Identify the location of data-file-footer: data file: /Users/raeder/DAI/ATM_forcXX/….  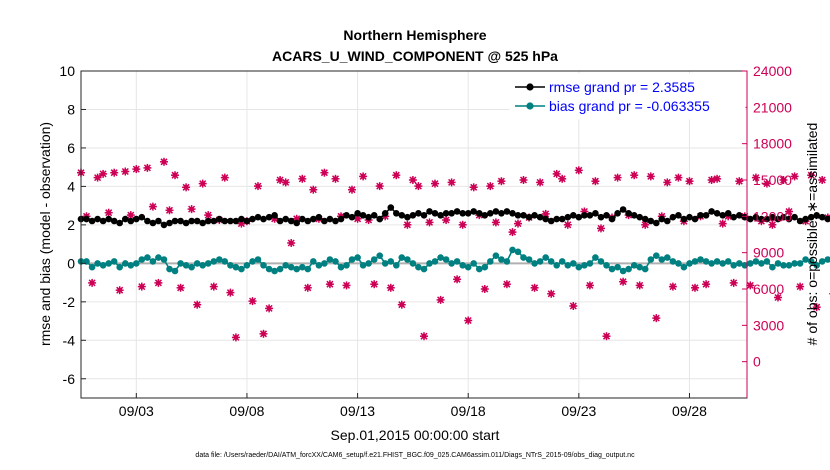
(415, 455).